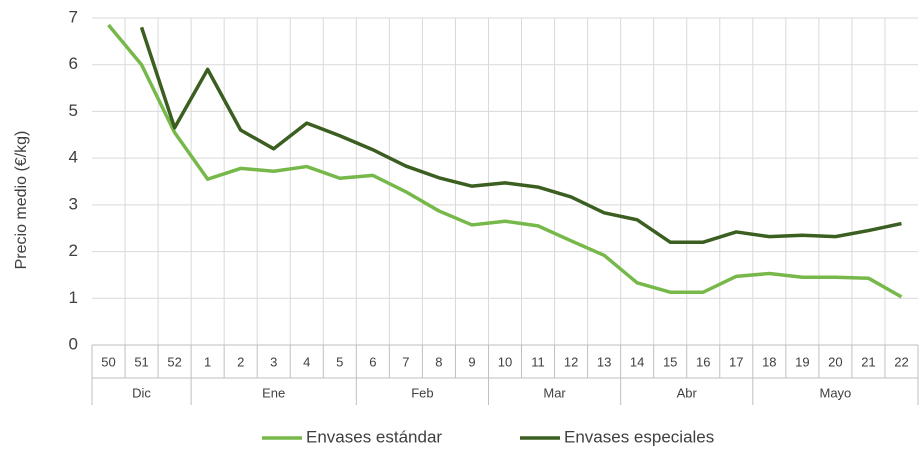 Image resolution: width=919 pixels, height=449 pixels. What do you see at coordinates (637, 361) in the screenshot?
I see `x-tick-label: 14` at bounding box center [637, 361].